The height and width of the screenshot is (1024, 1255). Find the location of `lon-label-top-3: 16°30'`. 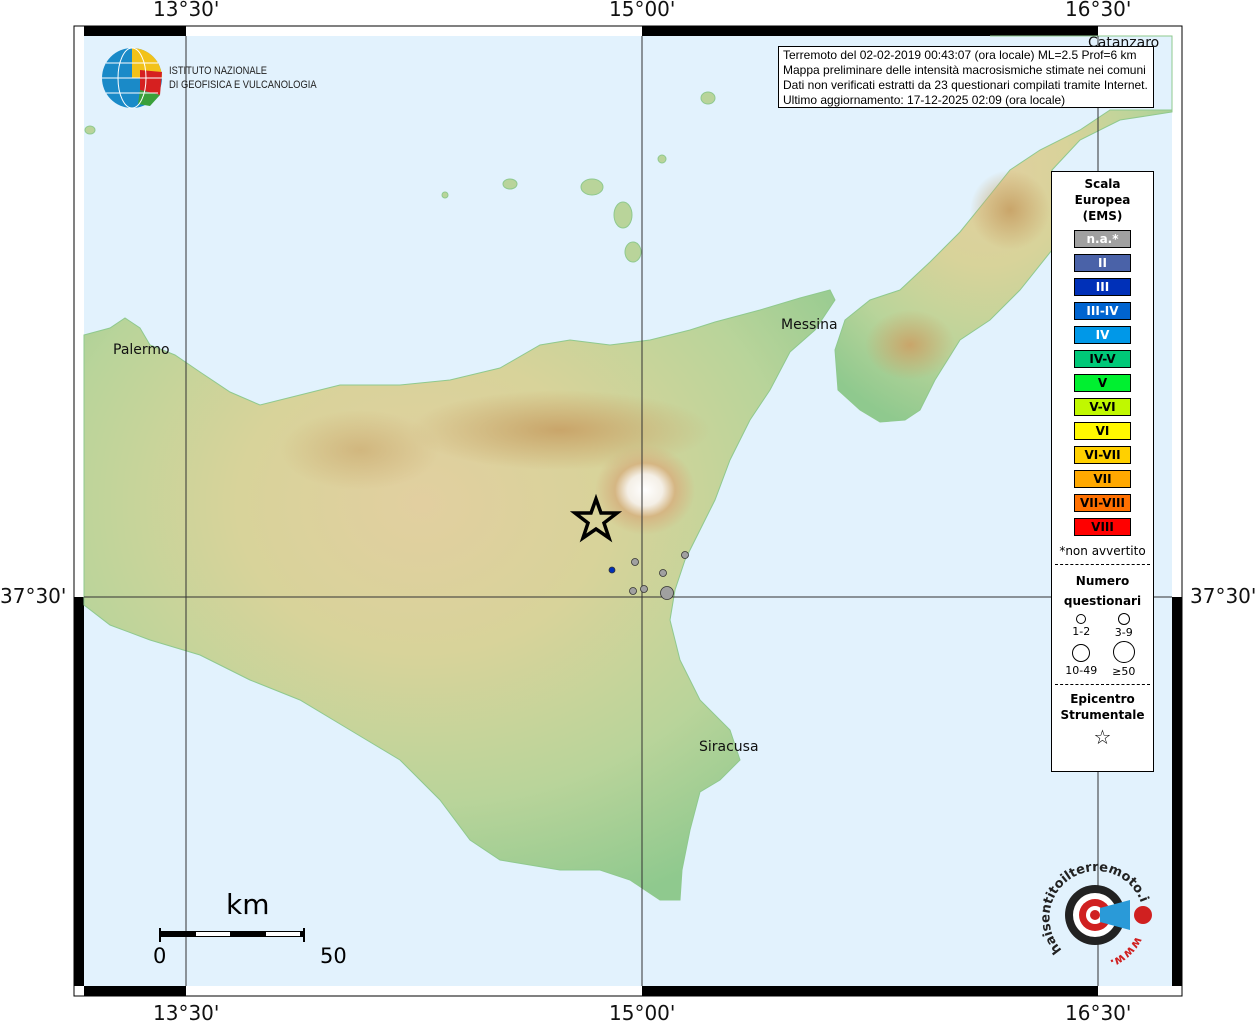

lon-label-top-3: 16°30' is located at coordinates (1098, 10).